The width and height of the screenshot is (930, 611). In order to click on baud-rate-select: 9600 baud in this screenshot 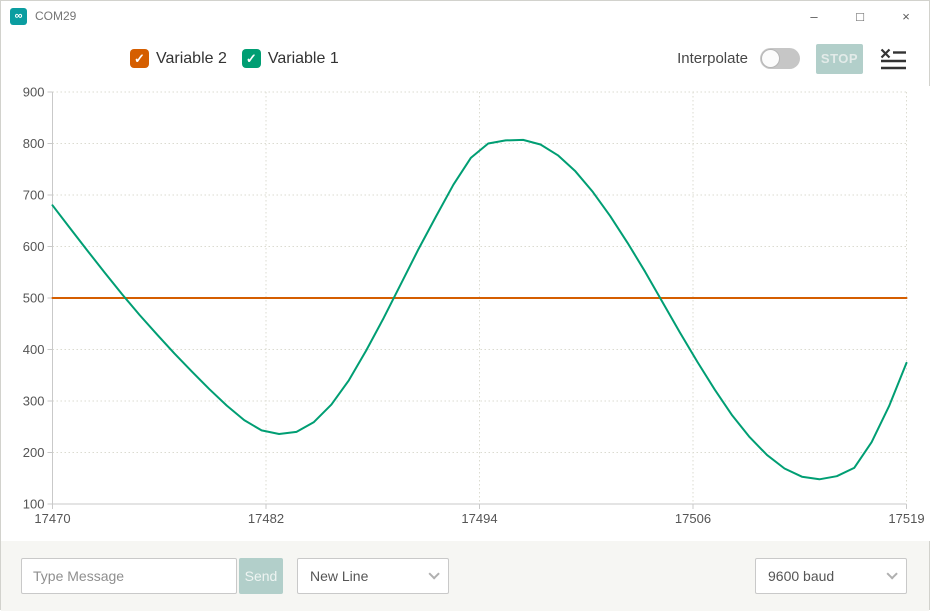, I will do `click(831, 576)`.